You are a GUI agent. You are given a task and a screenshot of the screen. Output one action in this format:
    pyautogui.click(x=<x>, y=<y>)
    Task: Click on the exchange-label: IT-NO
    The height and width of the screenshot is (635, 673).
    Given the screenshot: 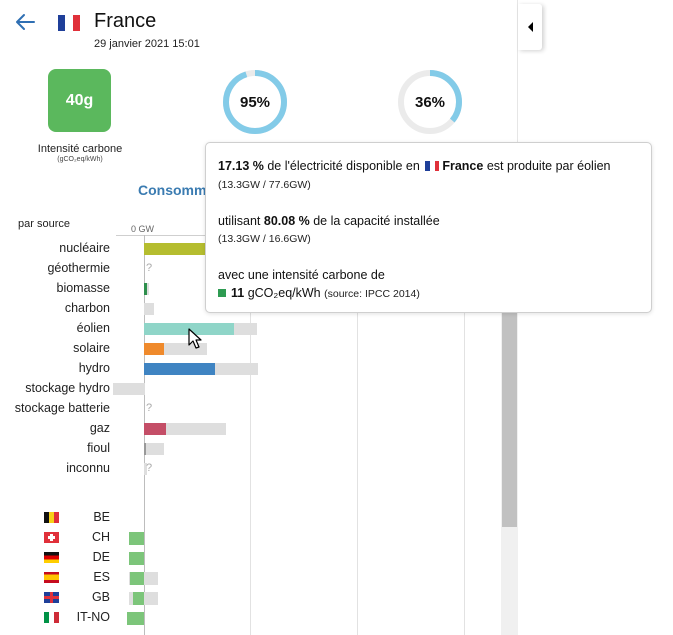 What is the action you would take?
    pyautogui.click(x=85, y=617)
    